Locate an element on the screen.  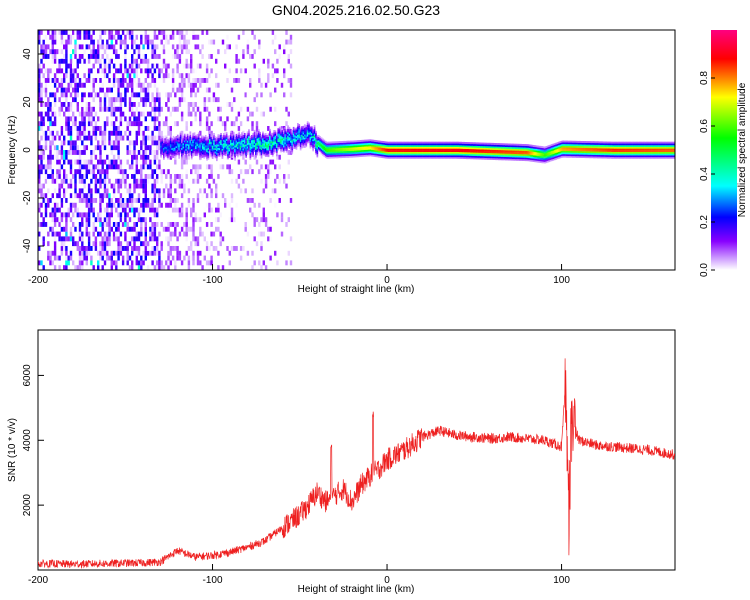
figure-title: GN04.2025.216.02.50.G23 is located at coordinates (356, 10).